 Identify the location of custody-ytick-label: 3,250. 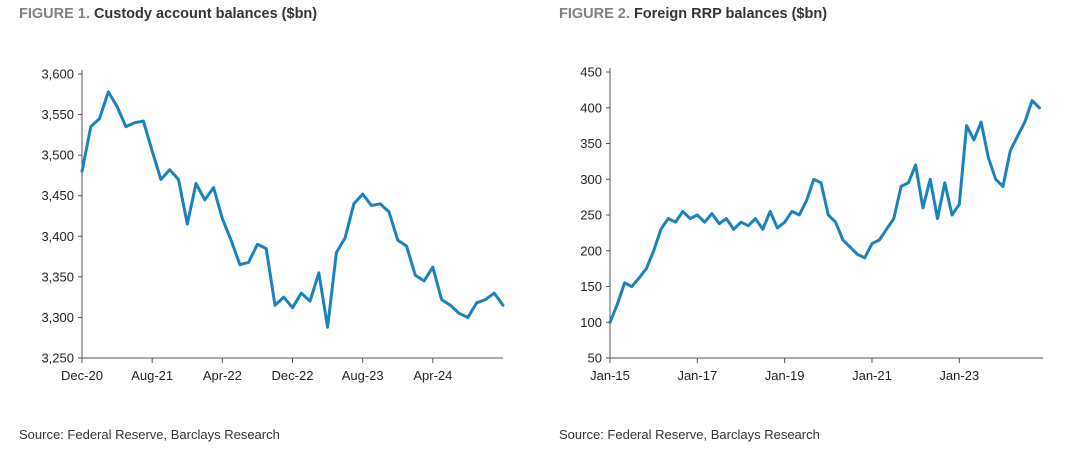
(57, 358).